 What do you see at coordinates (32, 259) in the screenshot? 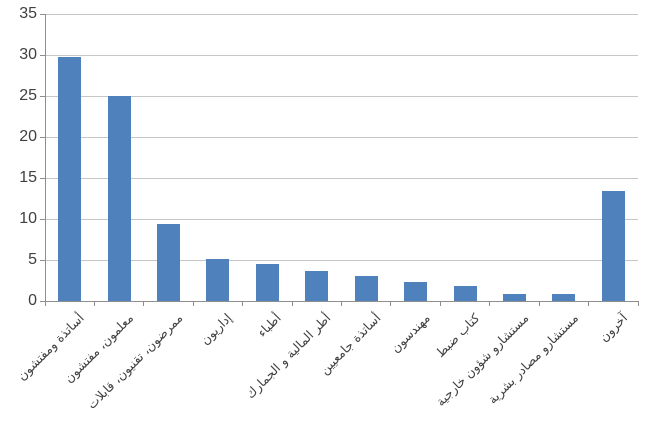
I see `y-tick-label: 5` at bounding box center [32, 259].